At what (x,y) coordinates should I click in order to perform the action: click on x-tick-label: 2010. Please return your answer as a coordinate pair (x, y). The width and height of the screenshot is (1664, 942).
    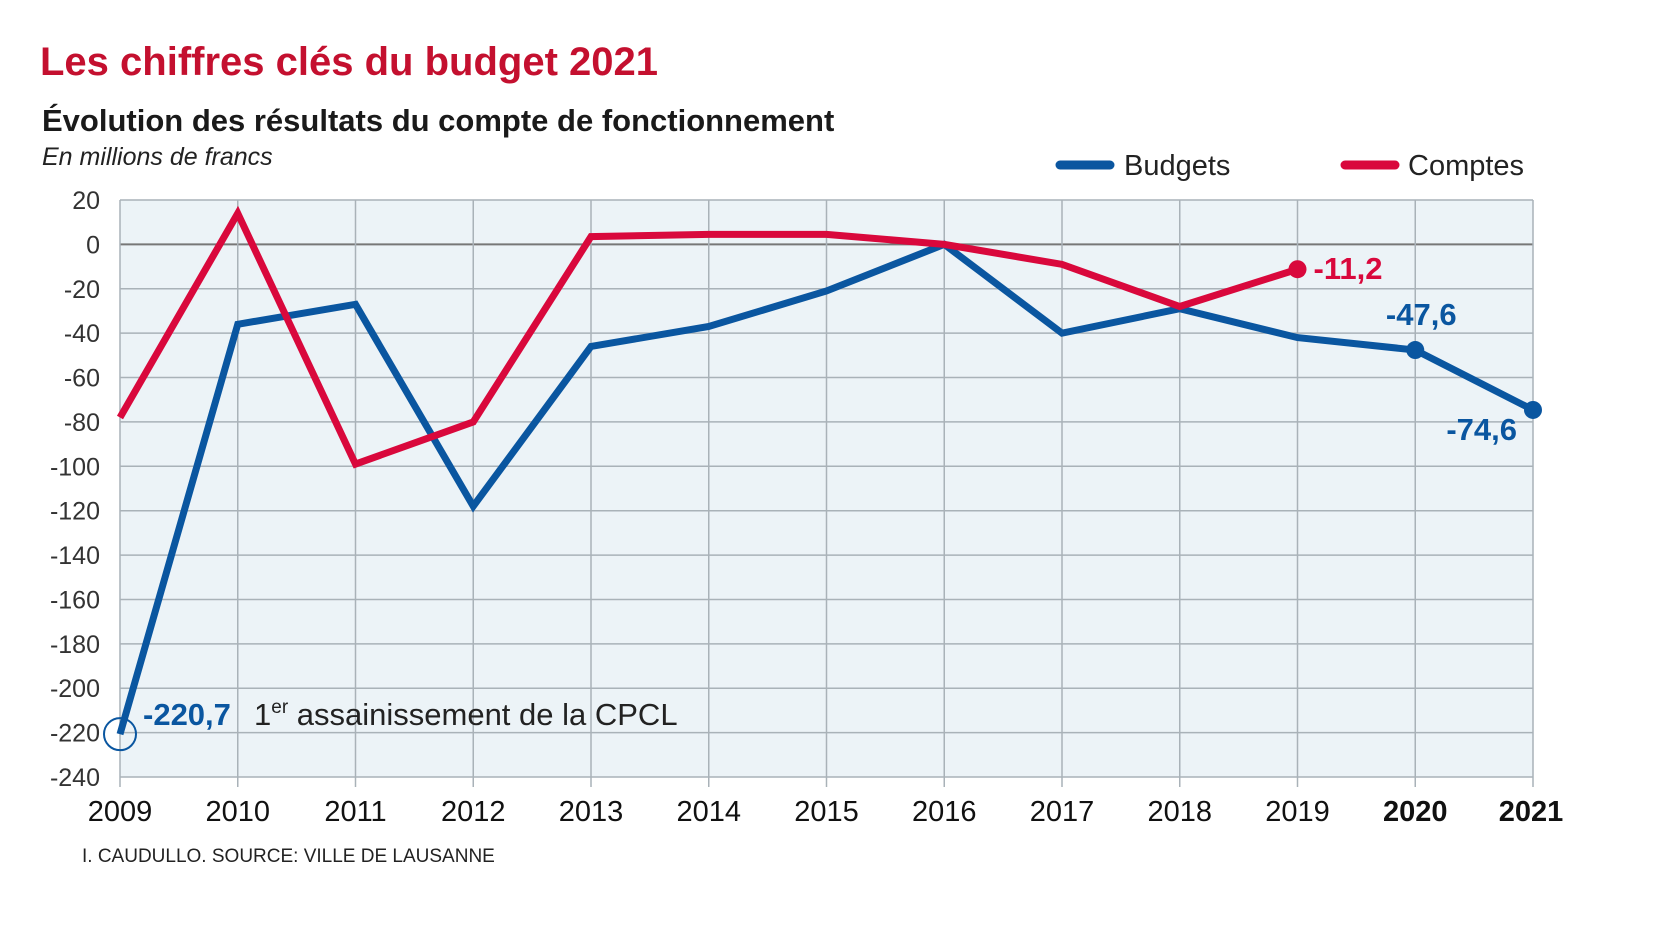
    Looking at the image, I should click on (237, 812).